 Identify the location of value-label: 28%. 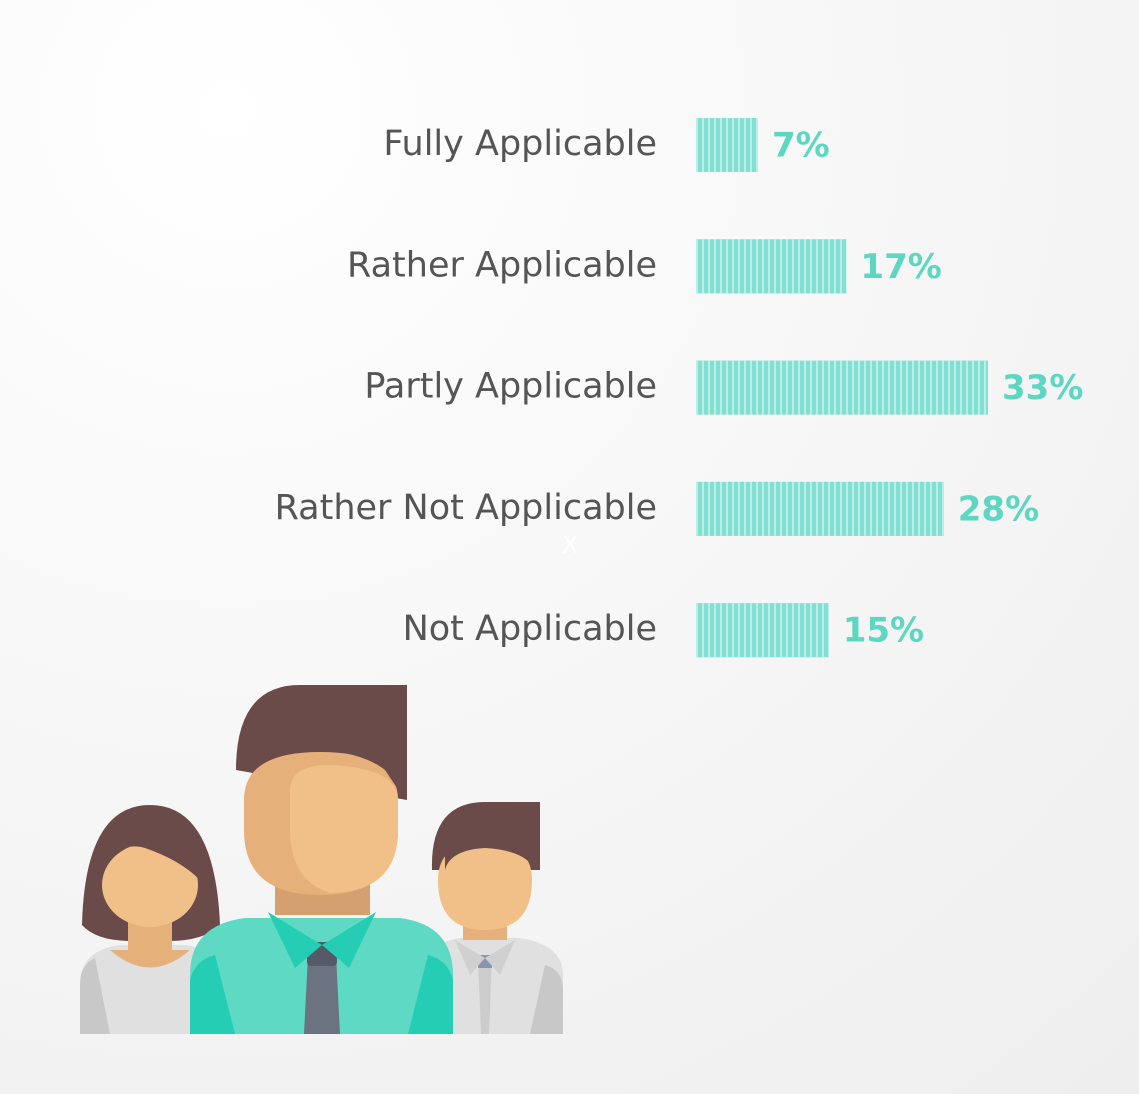
(998, 509).